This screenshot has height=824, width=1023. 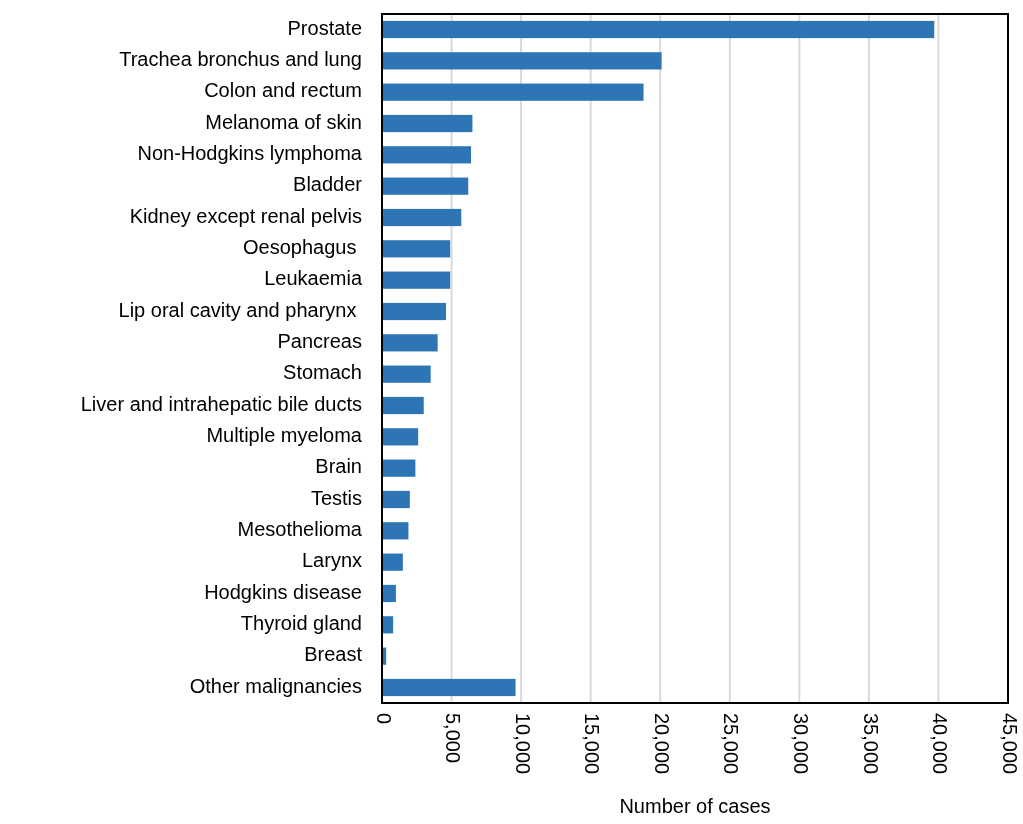 I want to click on y-tick-label: Other malignancies, so click(x=275, y=685).